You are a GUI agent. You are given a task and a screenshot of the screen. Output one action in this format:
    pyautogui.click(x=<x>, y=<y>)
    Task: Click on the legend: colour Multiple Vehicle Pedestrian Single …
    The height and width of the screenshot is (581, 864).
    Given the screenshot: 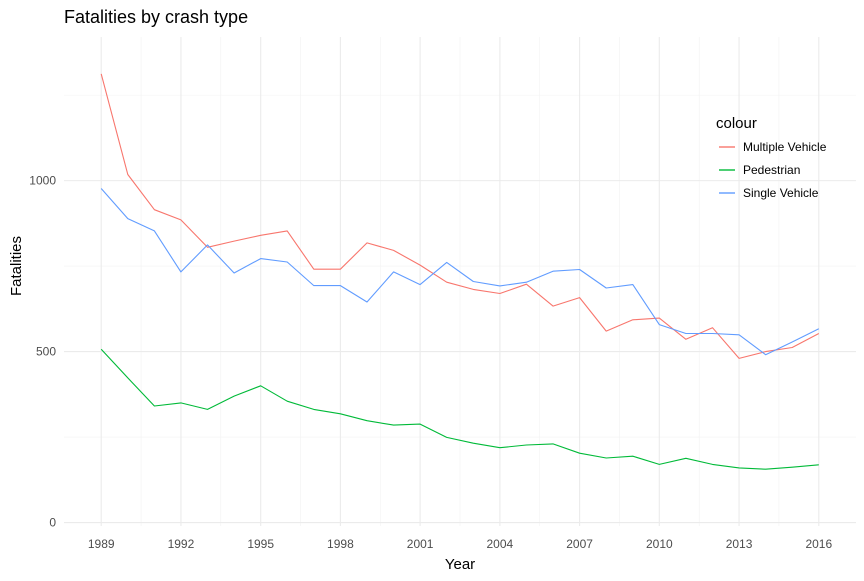 What is the action you would take?
    pyautogui.click(x=771, y=157)
    